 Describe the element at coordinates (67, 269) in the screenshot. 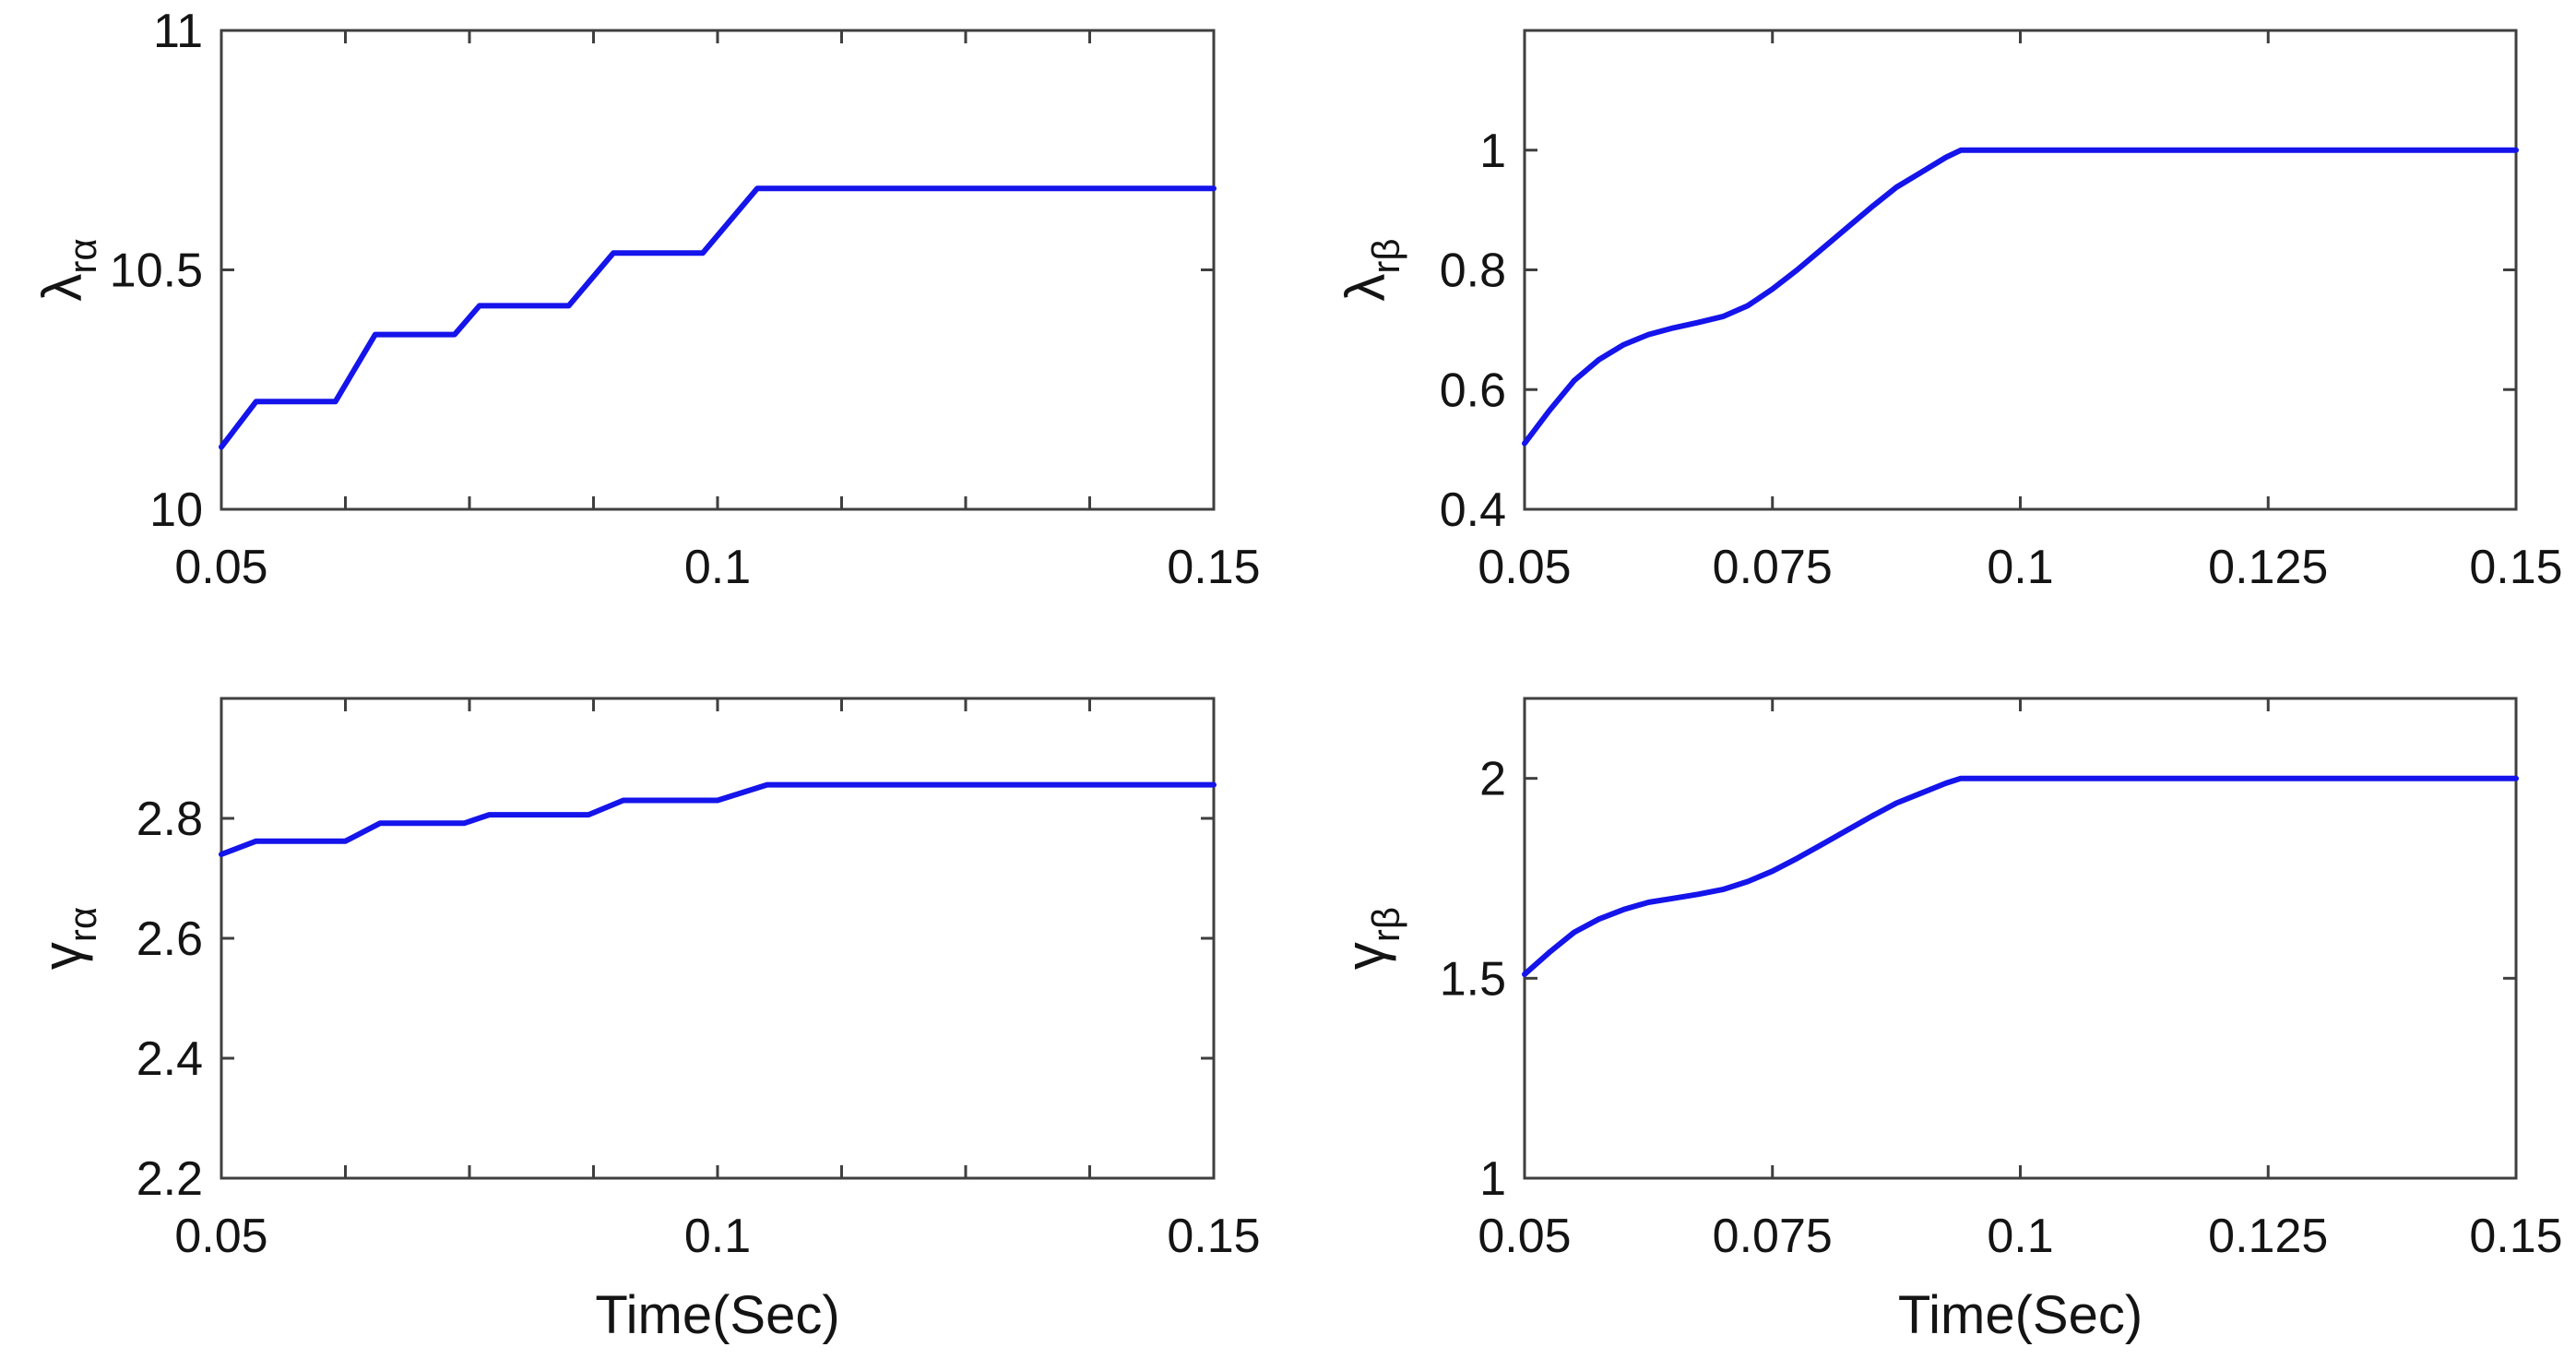

I see `y-axis-label: λrα` at that location.